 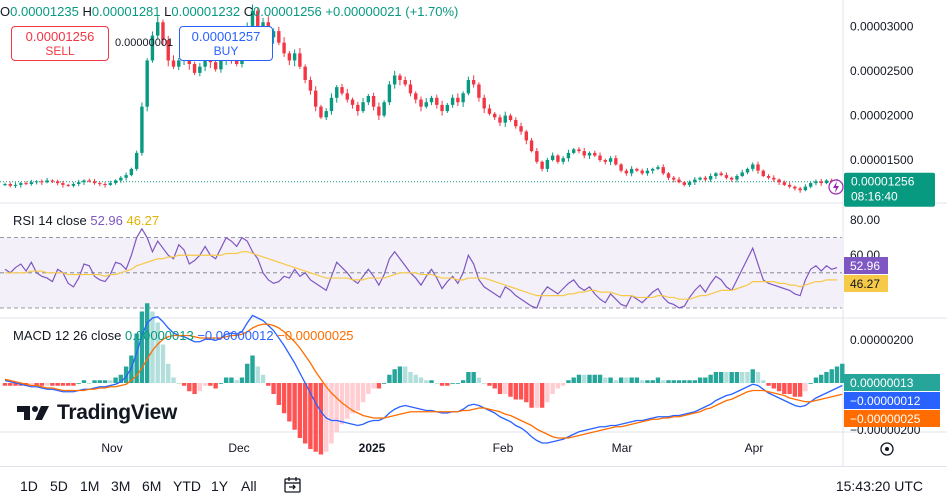 What do you see at coordinates (887, 449) in the screenshot?
I see `chart-settings-gear-icon` at bounding box center [887, 449].